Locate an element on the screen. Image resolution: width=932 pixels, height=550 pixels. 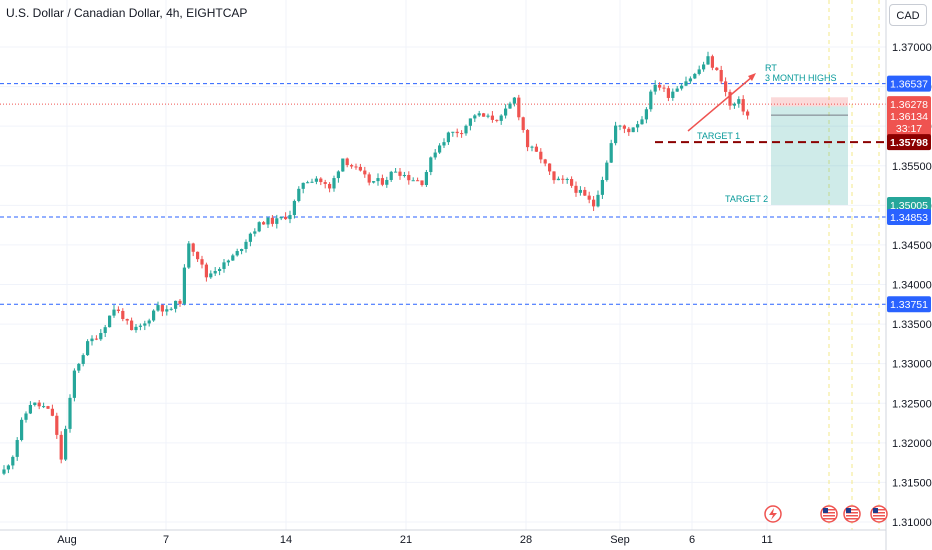
target2-price-label: 1.35005 is located at coordinates (909, 206).